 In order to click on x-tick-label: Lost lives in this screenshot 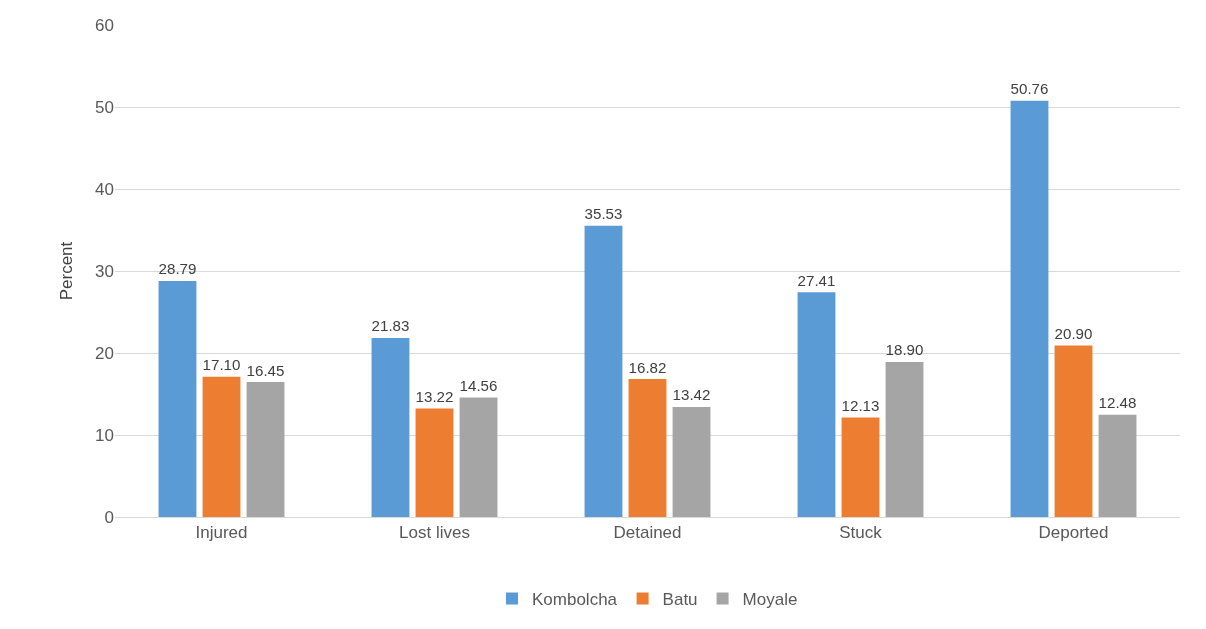, I will do `click(434, 533)`.